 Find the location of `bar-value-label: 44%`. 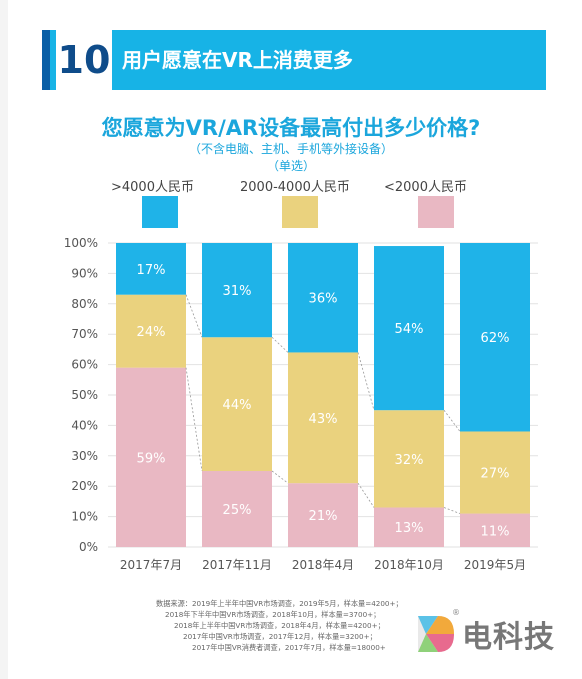

bar-value-label: 44% is located at coordinates (237, 405).